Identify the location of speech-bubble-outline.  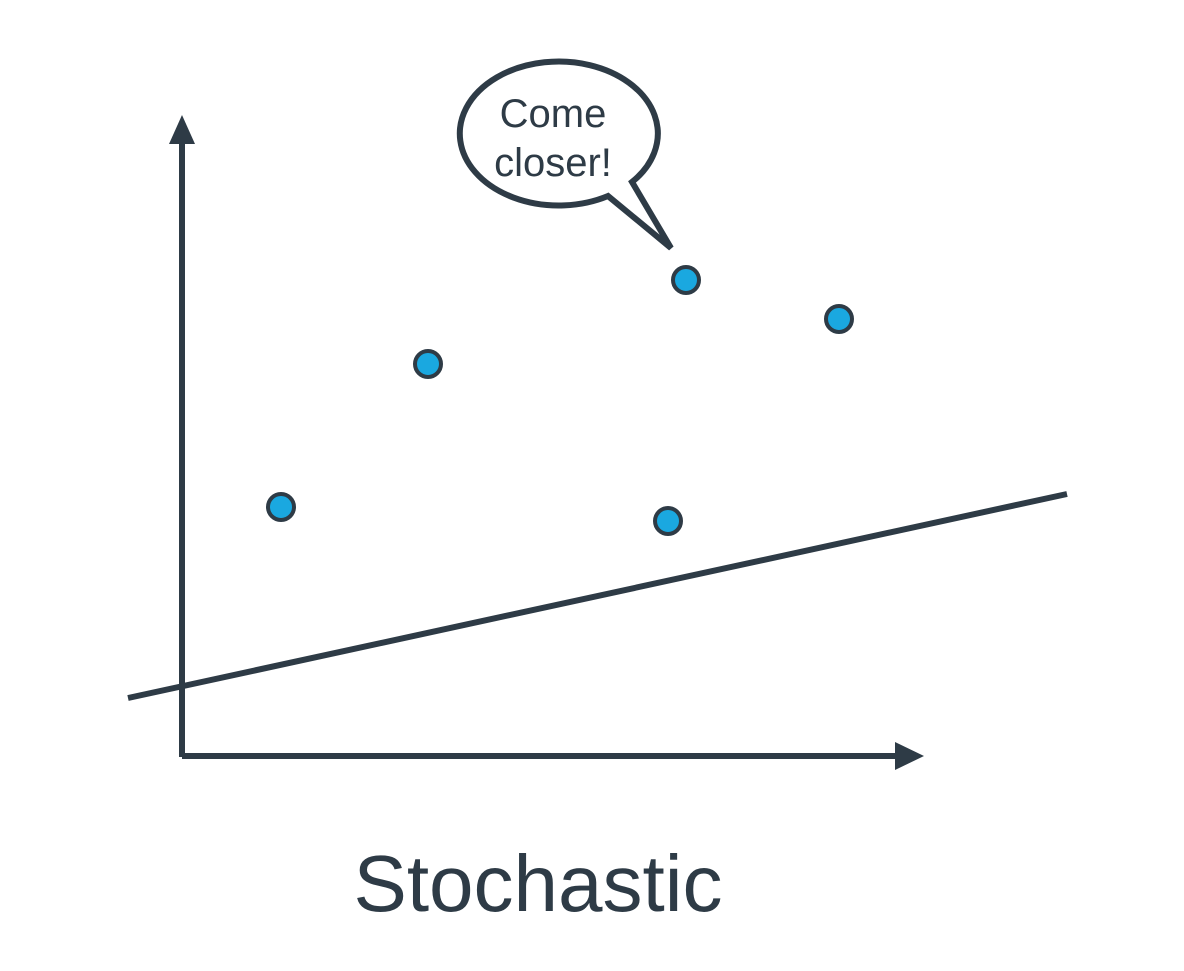
(565, 154).